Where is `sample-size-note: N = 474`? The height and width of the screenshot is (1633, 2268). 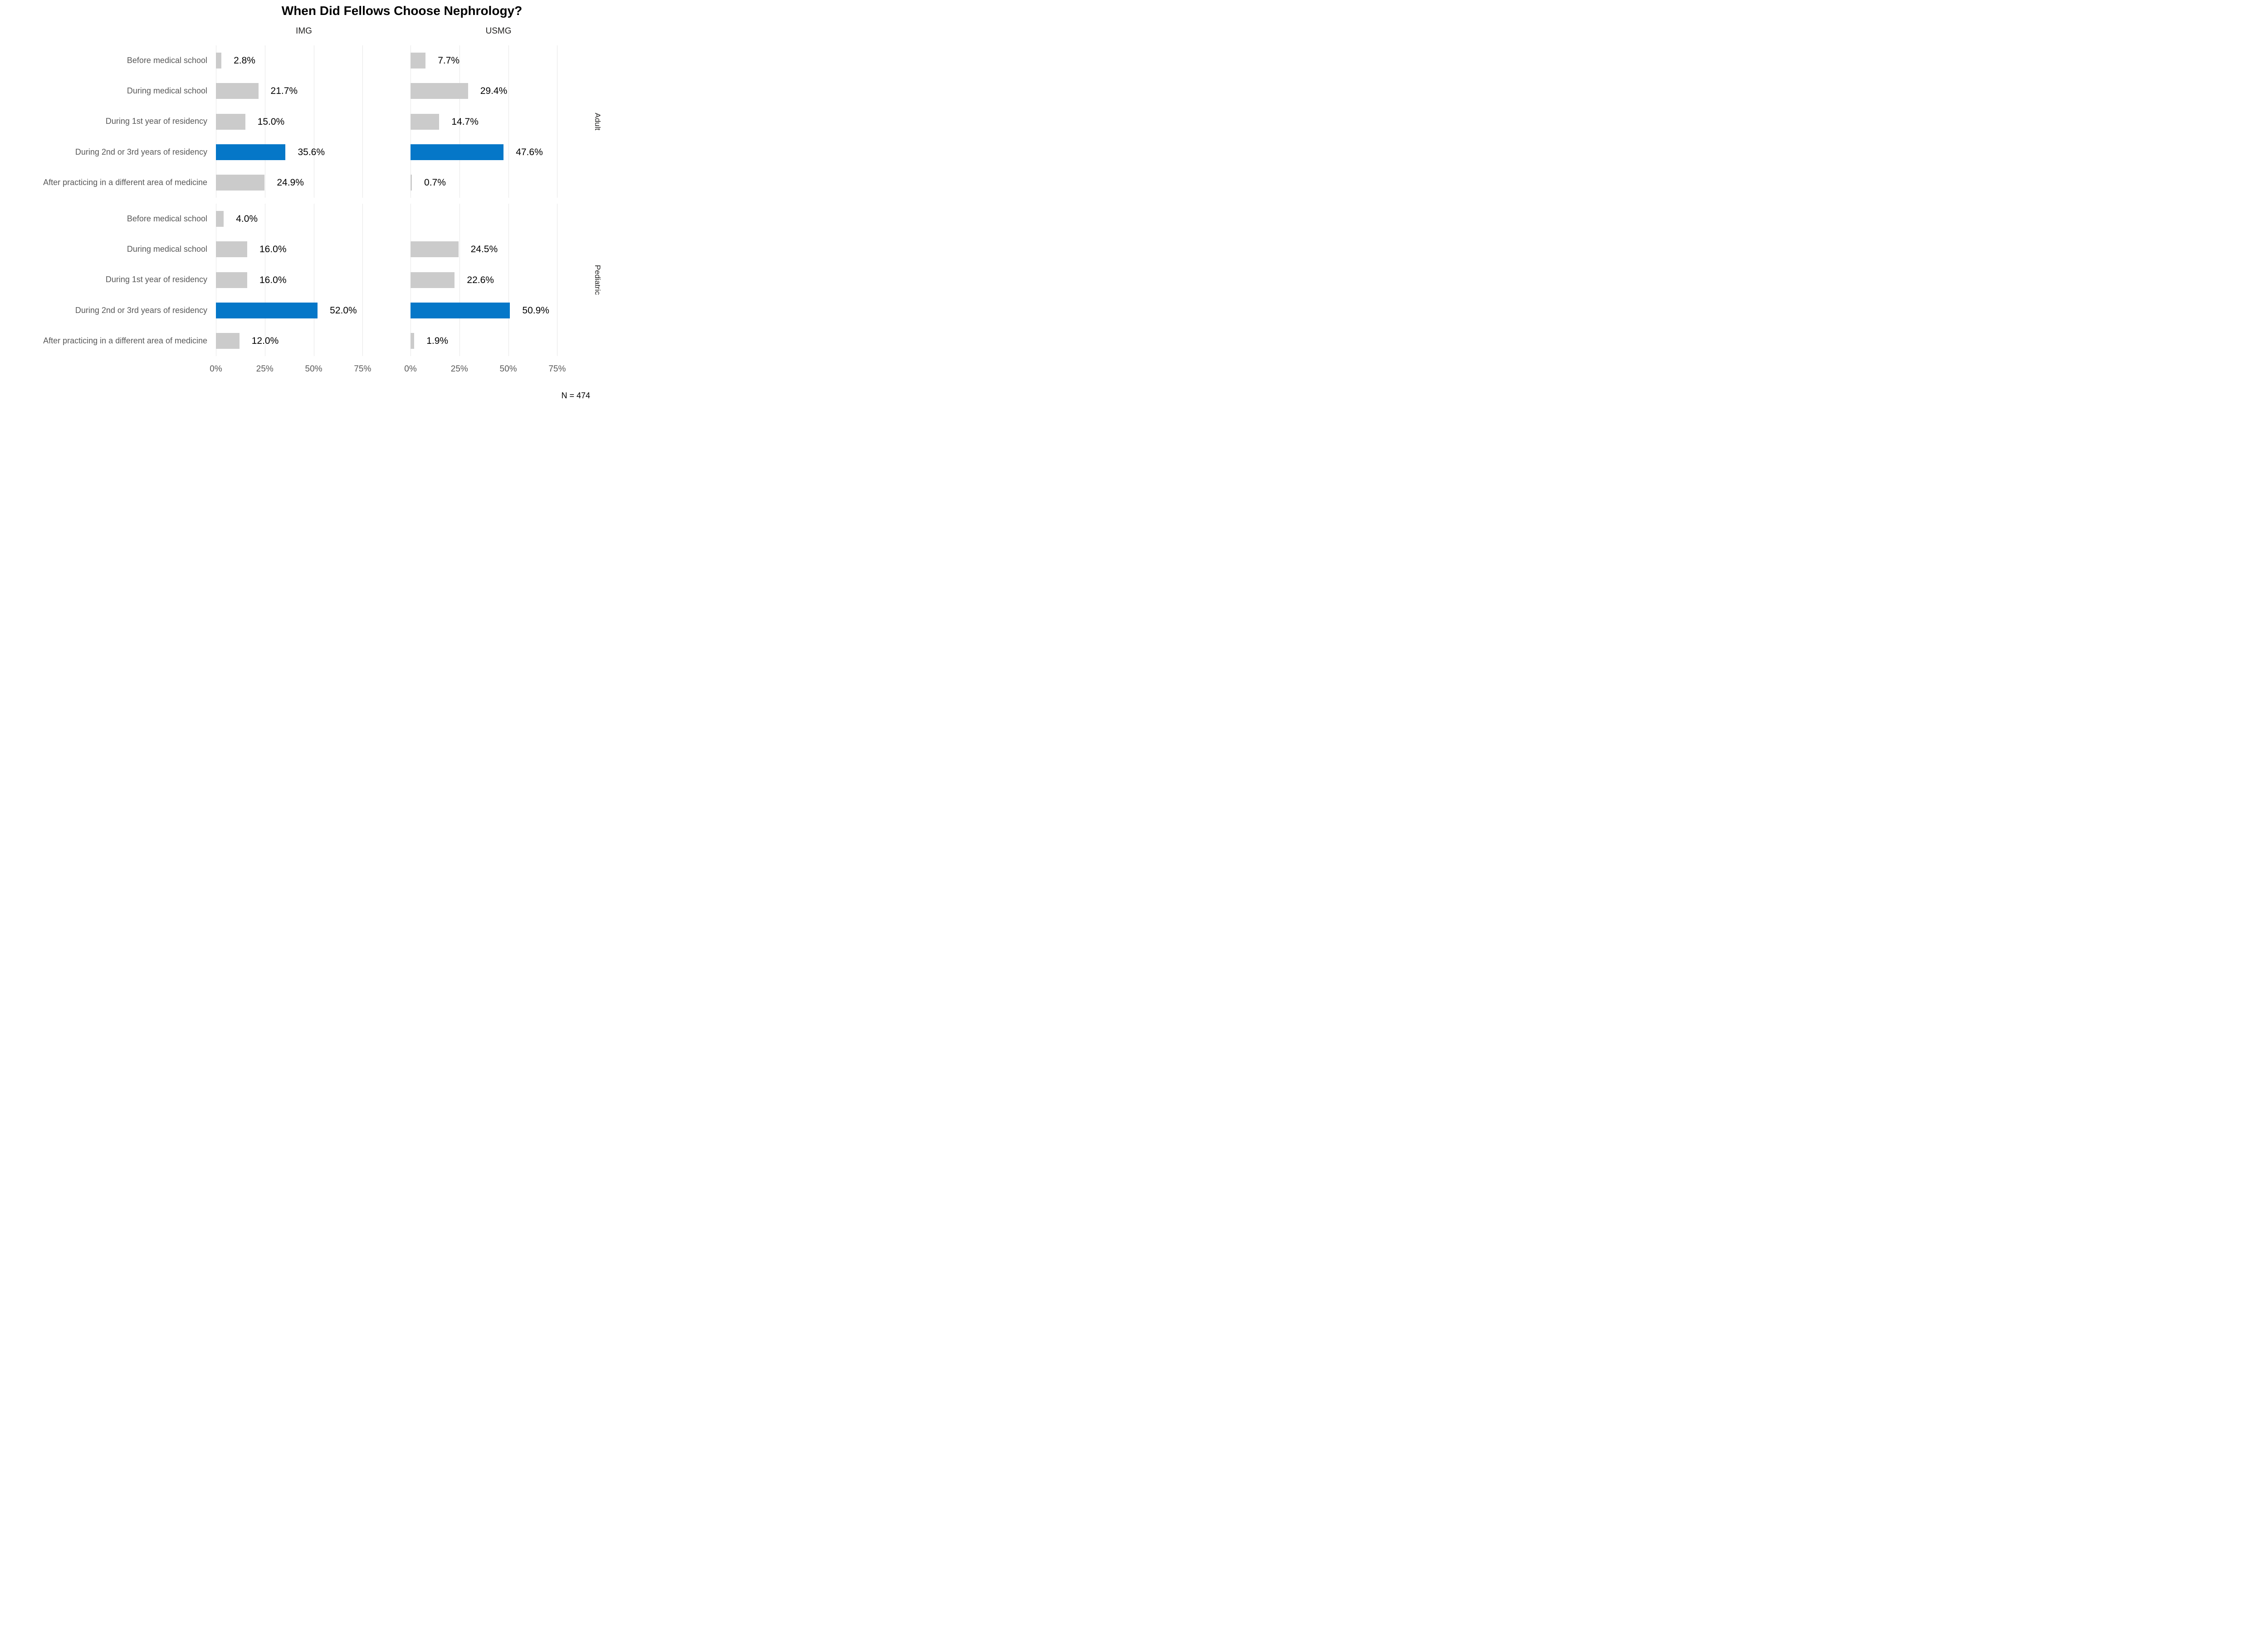 sample-size-note: N = 474 is located at coordinates (575, 395).